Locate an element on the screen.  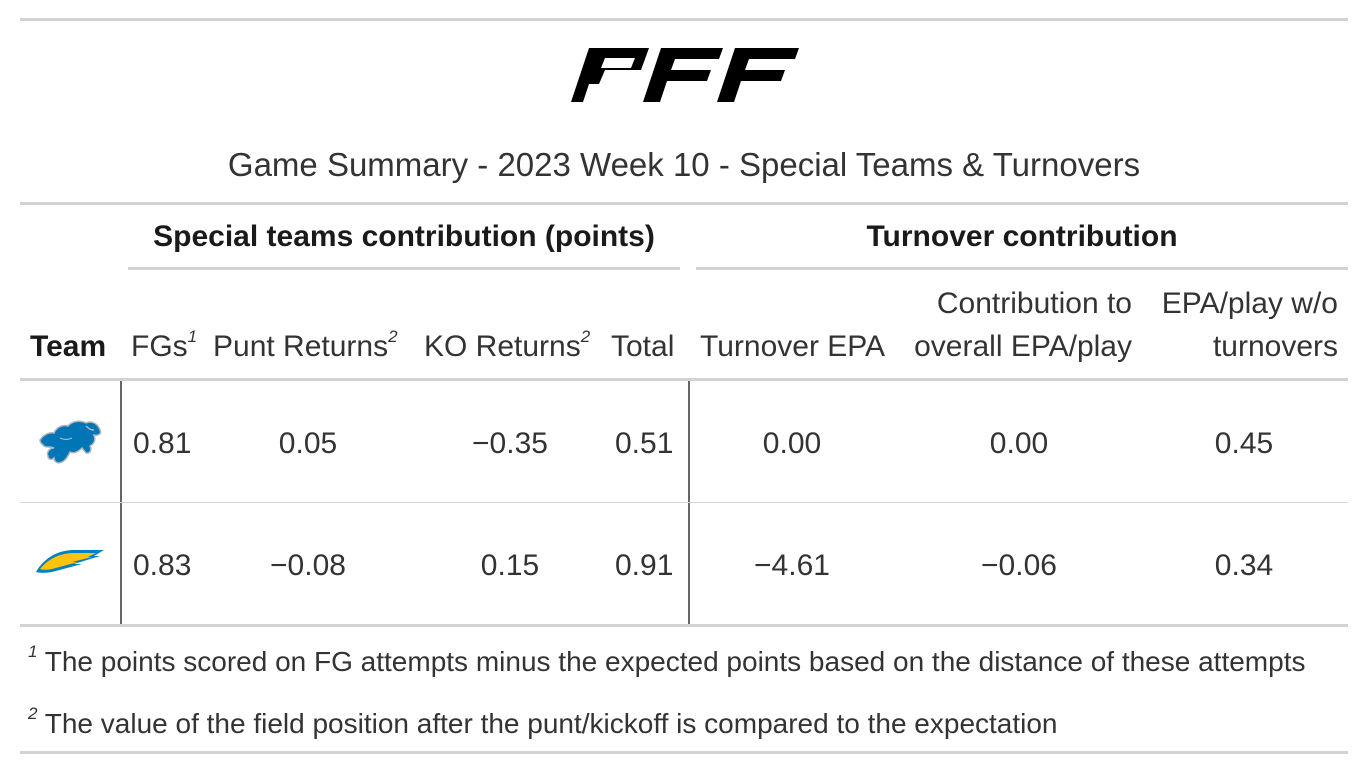
spanner-special-teams: Special teams contribution (points) is located at coordinates (404, 236).